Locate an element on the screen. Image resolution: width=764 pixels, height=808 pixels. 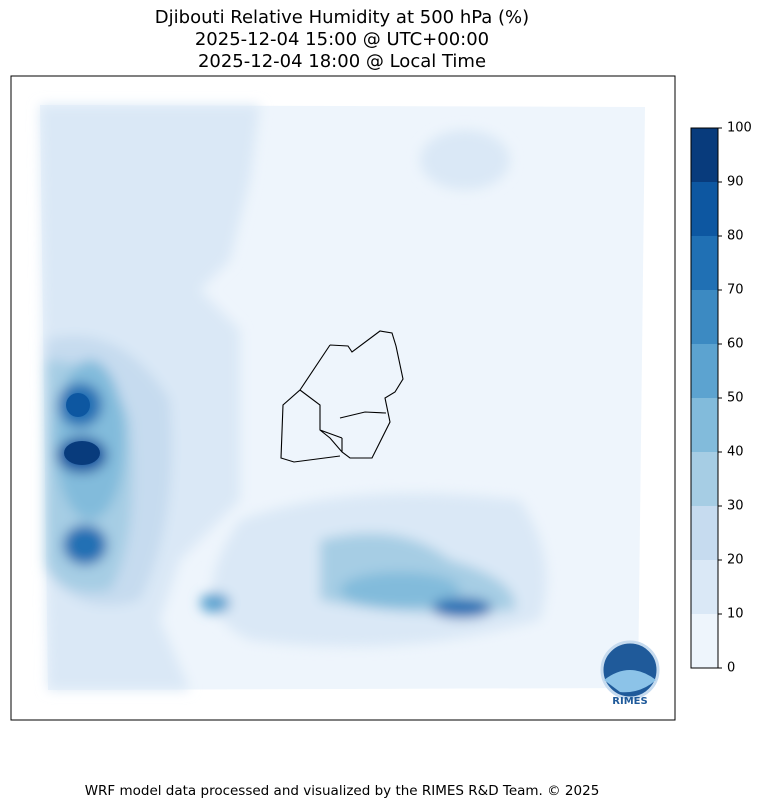
logo: RIMES is located at coordinates (630, 673).